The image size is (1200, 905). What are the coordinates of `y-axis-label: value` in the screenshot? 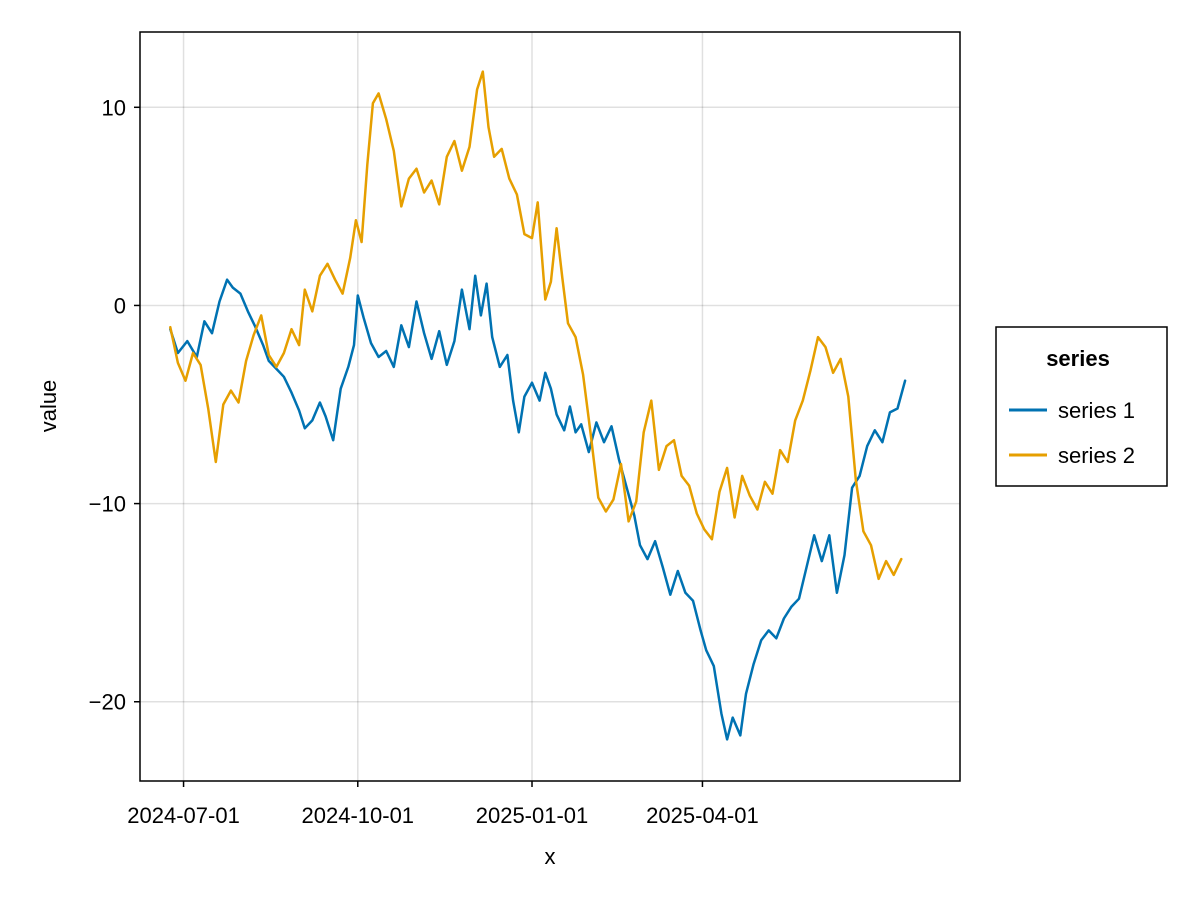 It's located at (48, 406).